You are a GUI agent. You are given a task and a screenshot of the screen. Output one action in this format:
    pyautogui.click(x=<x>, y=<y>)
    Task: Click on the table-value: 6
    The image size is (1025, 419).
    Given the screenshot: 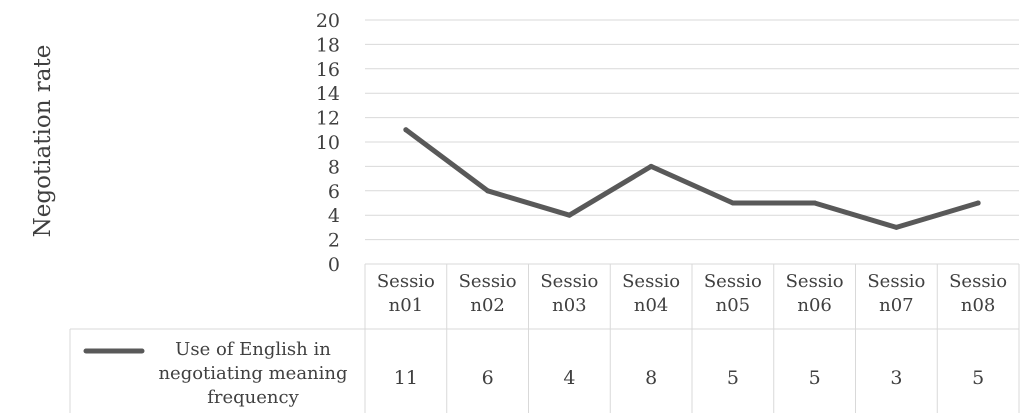 What is the action you would take?
    pyautogui.click(x=488, y=378)
    